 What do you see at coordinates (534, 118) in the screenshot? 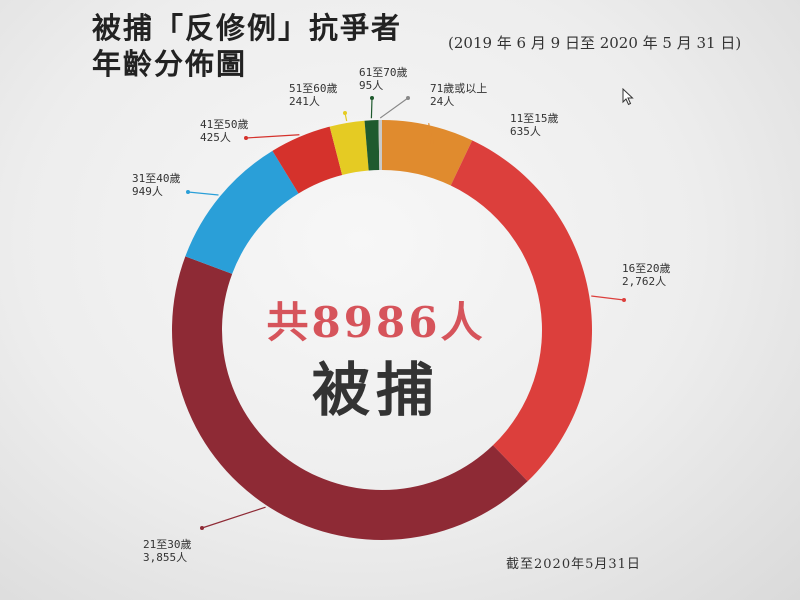
I see `slice-category-label: 11至15歲` at bounding box center [534, 118].